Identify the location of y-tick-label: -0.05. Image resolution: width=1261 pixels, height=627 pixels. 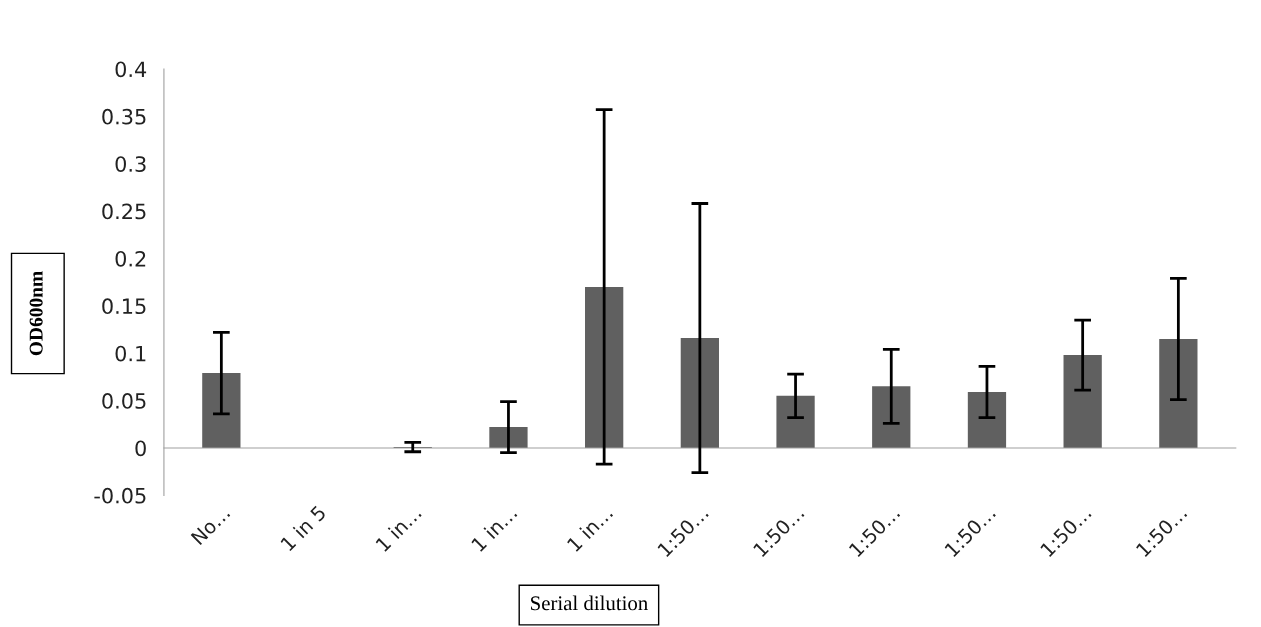
(120, 495).